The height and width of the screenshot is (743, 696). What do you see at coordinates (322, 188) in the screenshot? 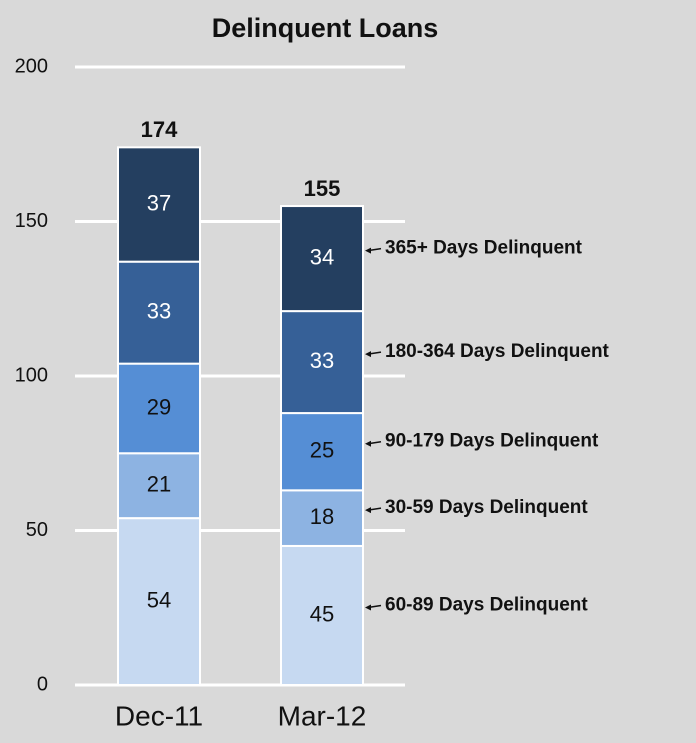
I see `total-label: 155` at bounding box center [322, 188].